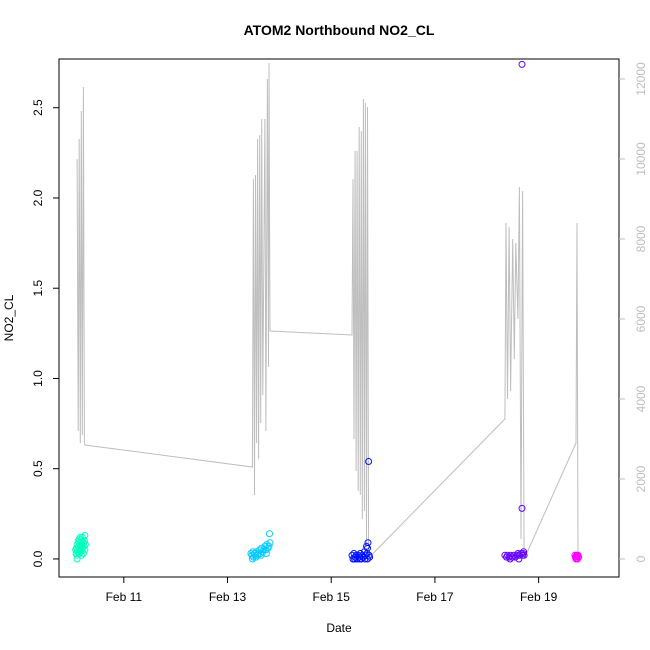  I want to click on y2-tick-label: 0, so click(641, 558).